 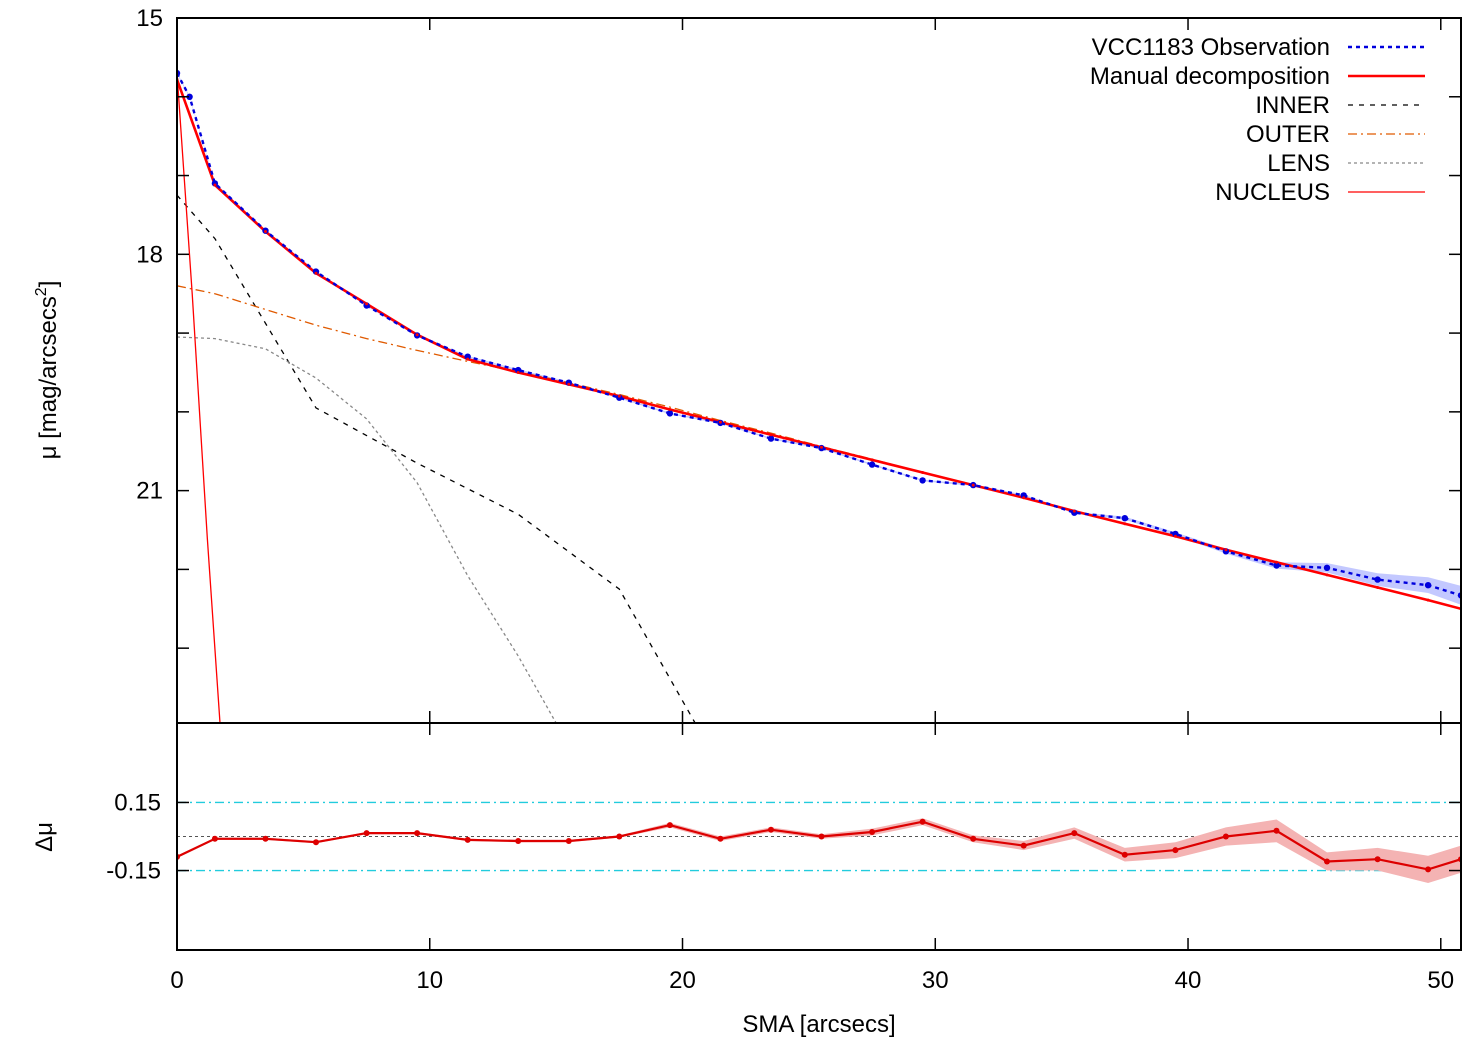 What do you see at coordinates (367, 529) in the screenshot?
I see `series-line-lens` at bounding box center [367, 529].